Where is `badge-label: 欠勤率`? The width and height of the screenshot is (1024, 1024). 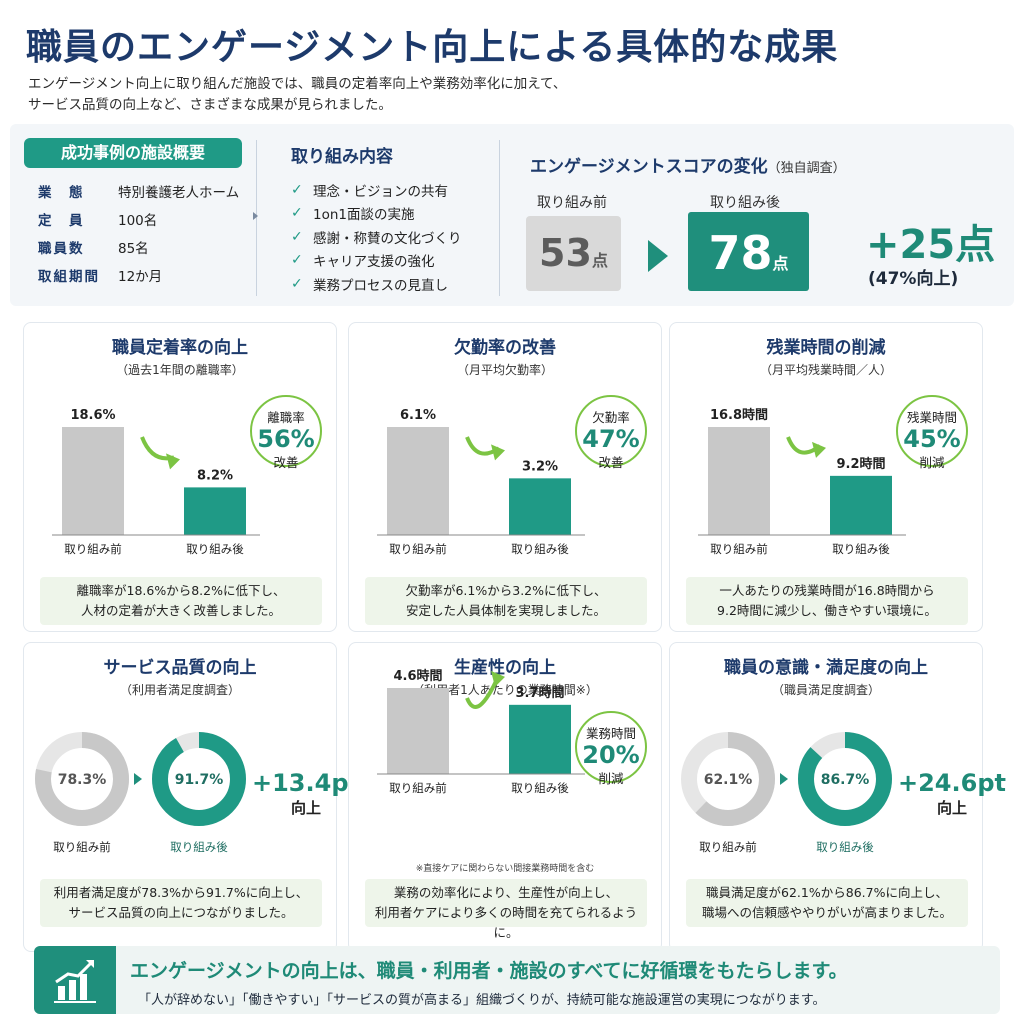 badge-label: 欠勤率 is located at coordinates (611, 417).